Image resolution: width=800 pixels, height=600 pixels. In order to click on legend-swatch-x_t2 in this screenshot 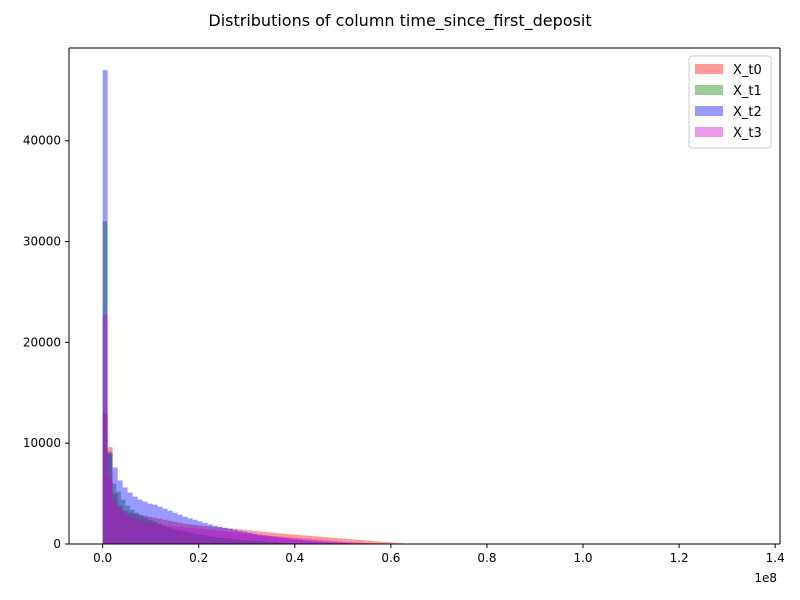, I will do `click(709, 111)`.